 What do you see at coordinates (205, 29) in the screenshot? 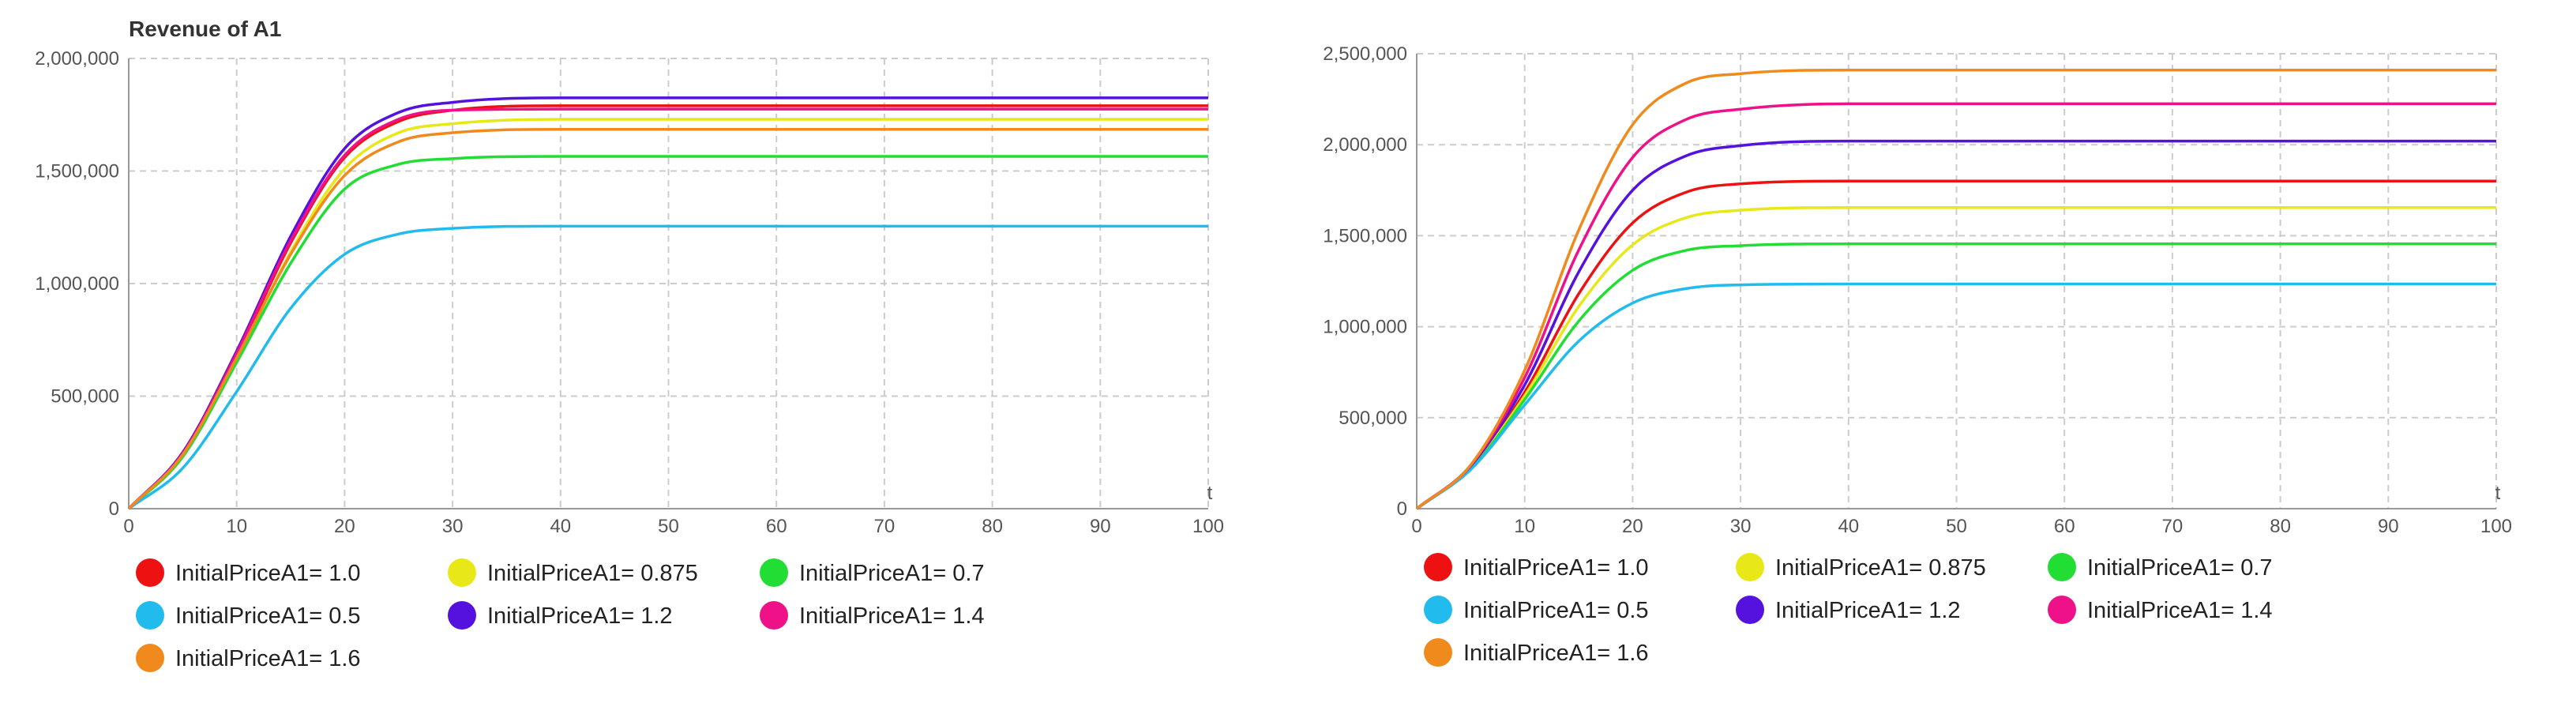
I see `chart-title: Revenue of A1` at bounding box center [205, 29].